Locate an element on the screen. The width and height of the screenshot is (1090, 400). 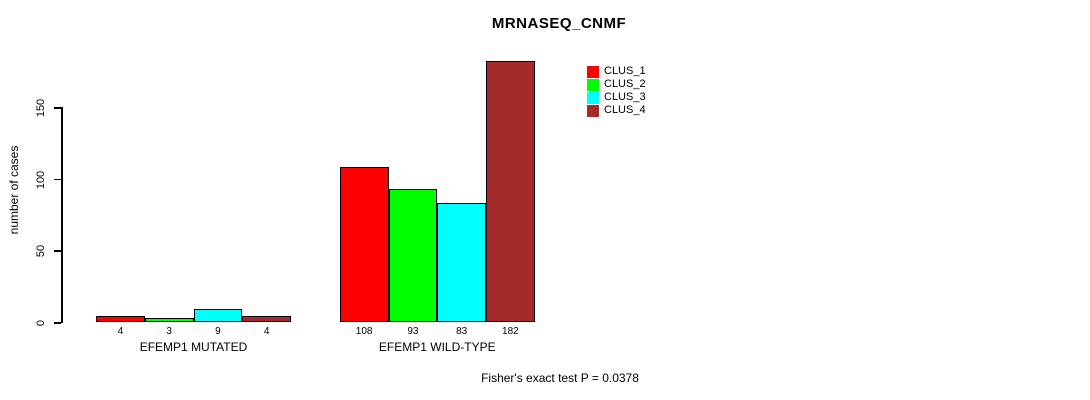
group-label: EFEMP1 WILD-TYPE is located at coordinates (437, 347).